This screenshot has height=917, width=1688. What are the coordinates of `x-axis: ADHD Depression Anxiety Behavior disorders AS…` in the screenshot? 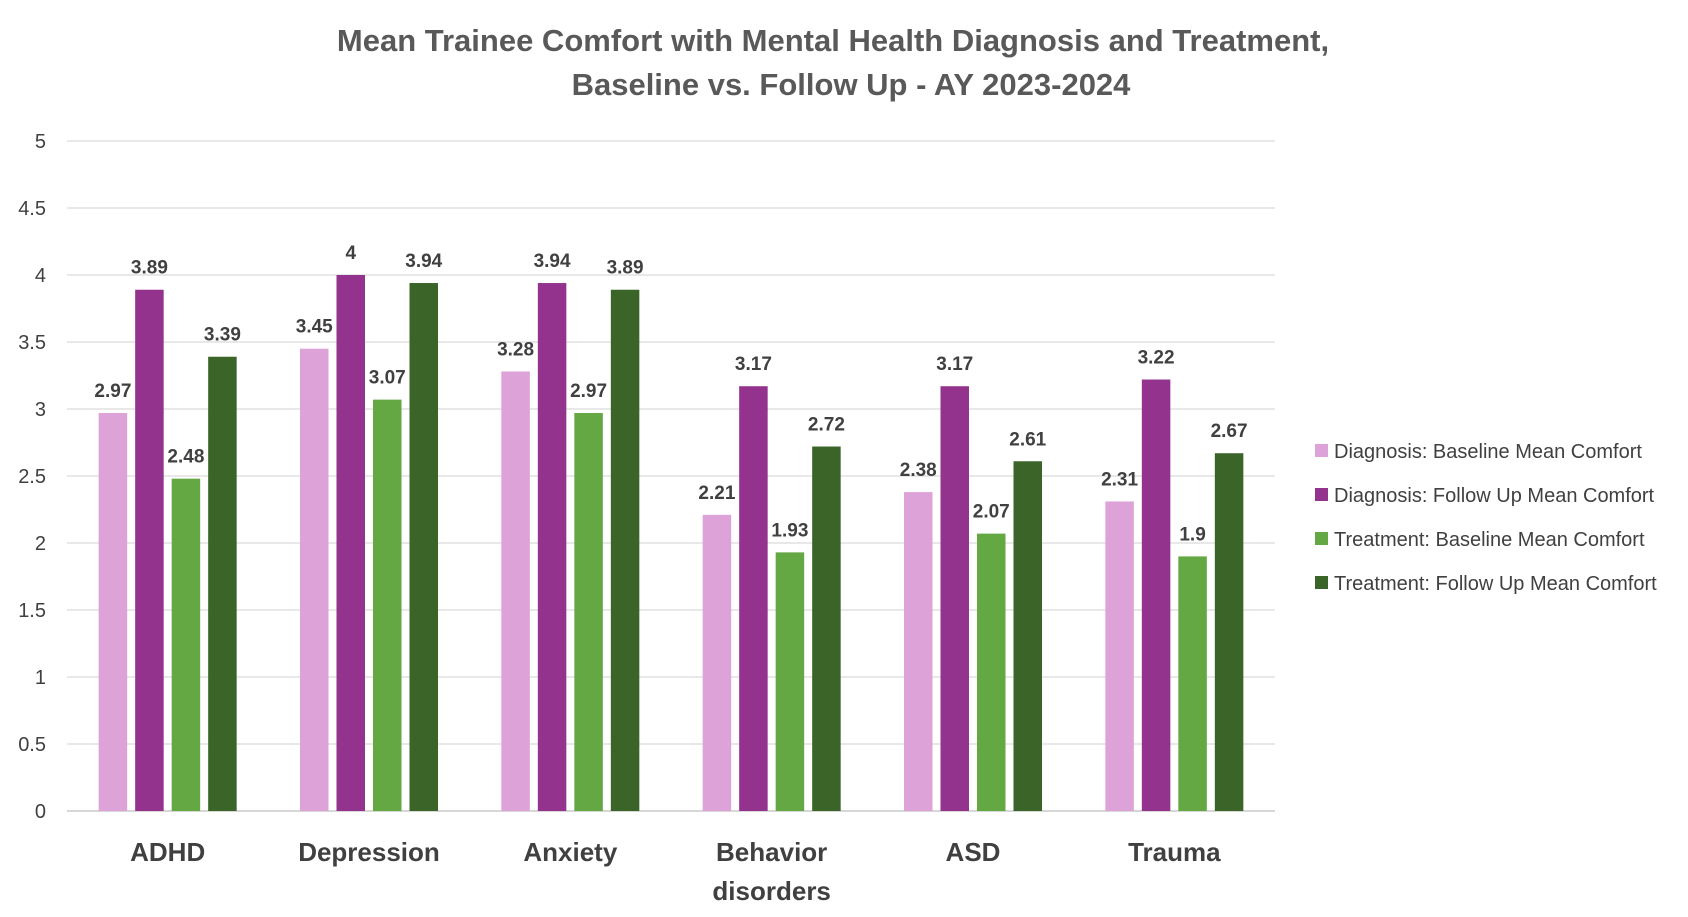 It's located at (675, 871).